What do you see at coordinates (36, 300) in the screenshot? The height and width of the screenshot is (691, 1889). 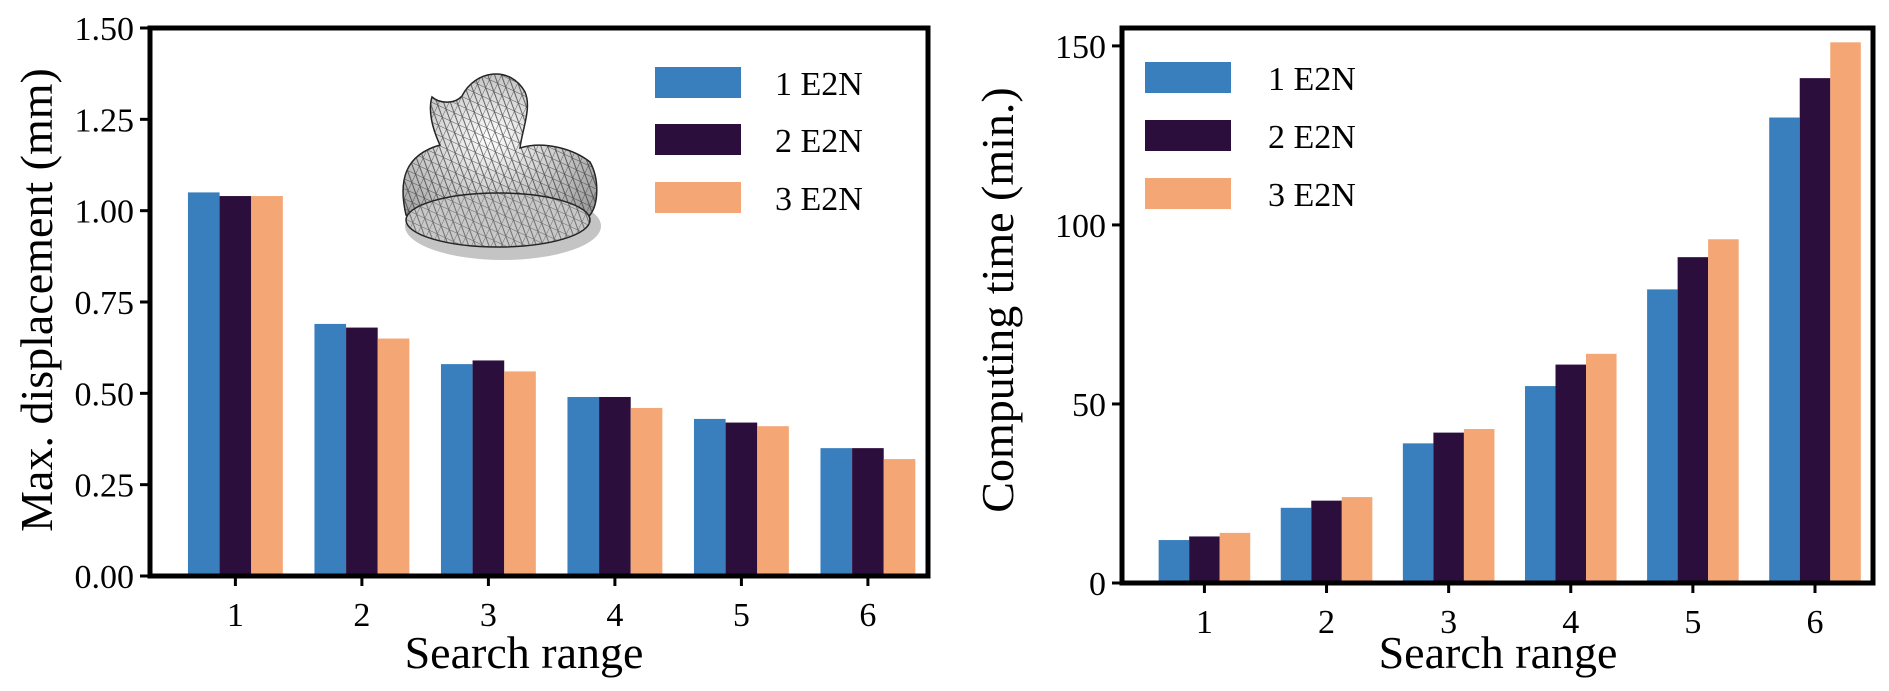 I see `y-axis-title: Max. displacement (mm)` at bounding box center [36, 300].